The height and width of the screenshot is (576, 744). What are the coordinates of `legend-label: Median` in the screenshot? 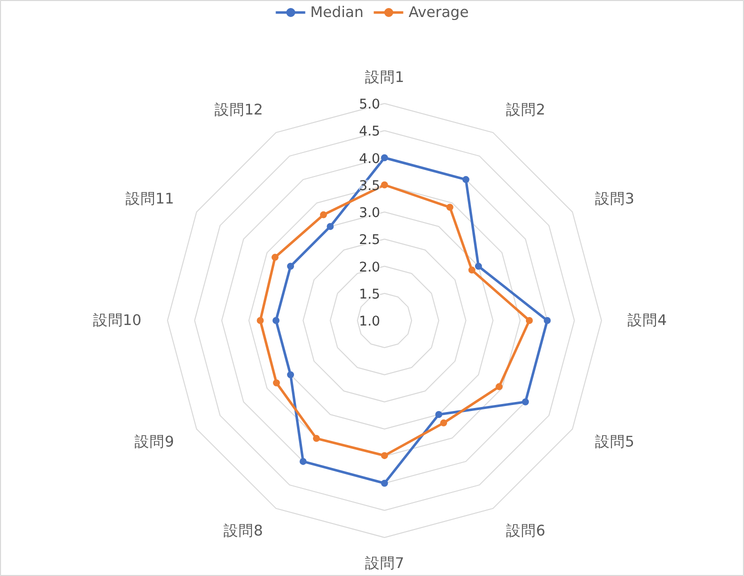 It's located at (337, 12).